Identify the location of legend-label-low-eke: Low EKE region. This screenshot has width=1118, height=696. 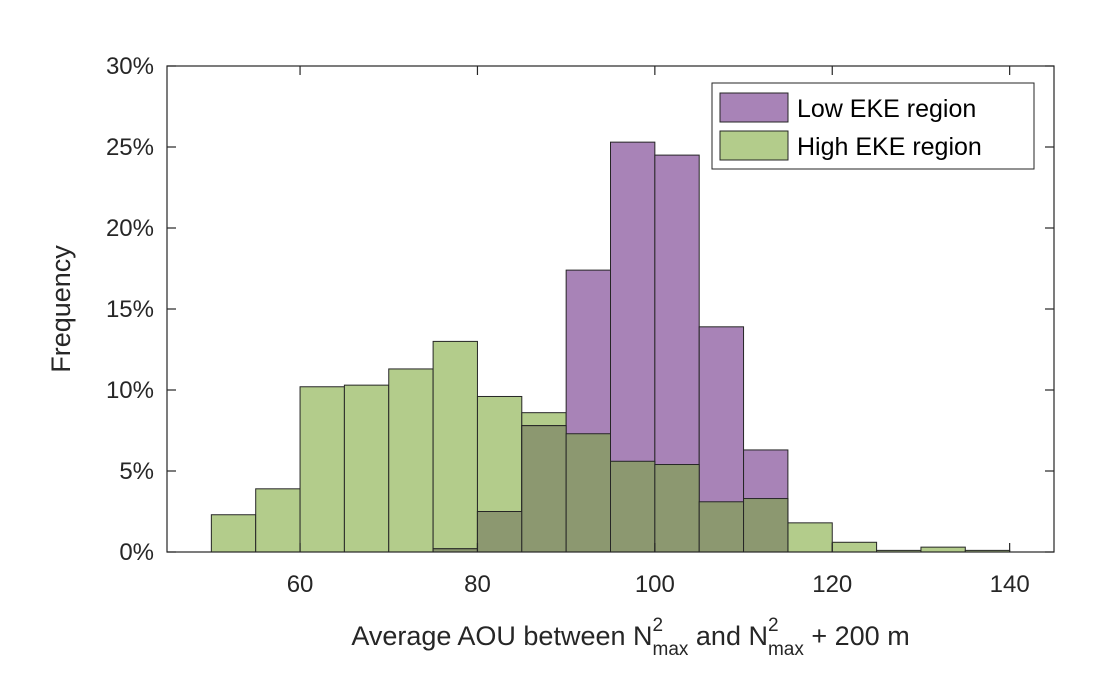
(886, 109).